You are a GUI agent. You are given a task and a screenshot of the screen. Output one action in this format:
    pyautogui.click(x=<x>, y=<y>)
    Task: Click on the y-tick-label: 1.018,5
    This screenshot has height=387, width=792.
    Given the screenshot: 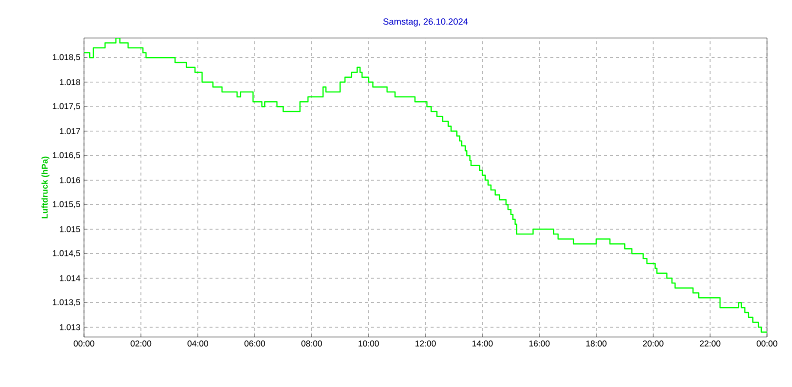 What is the action you would take?
    pyautogui.click(x=66, y=58)
    